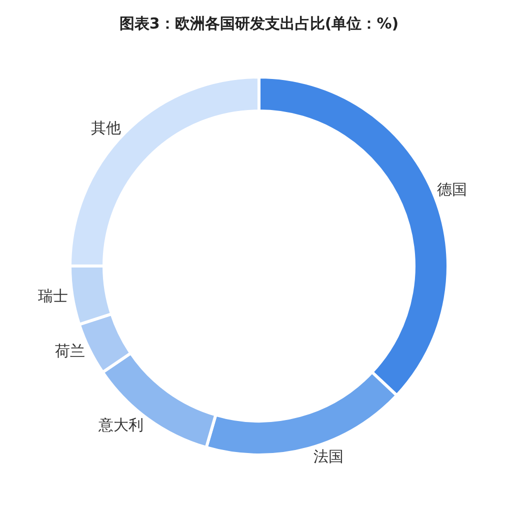 Image resolution: width=518 pixels, height=512 pixels. What do you see at coordinates (105, 127) in the screenshot?
I see `slice-label: 其他` at bounding box center [105, 127].